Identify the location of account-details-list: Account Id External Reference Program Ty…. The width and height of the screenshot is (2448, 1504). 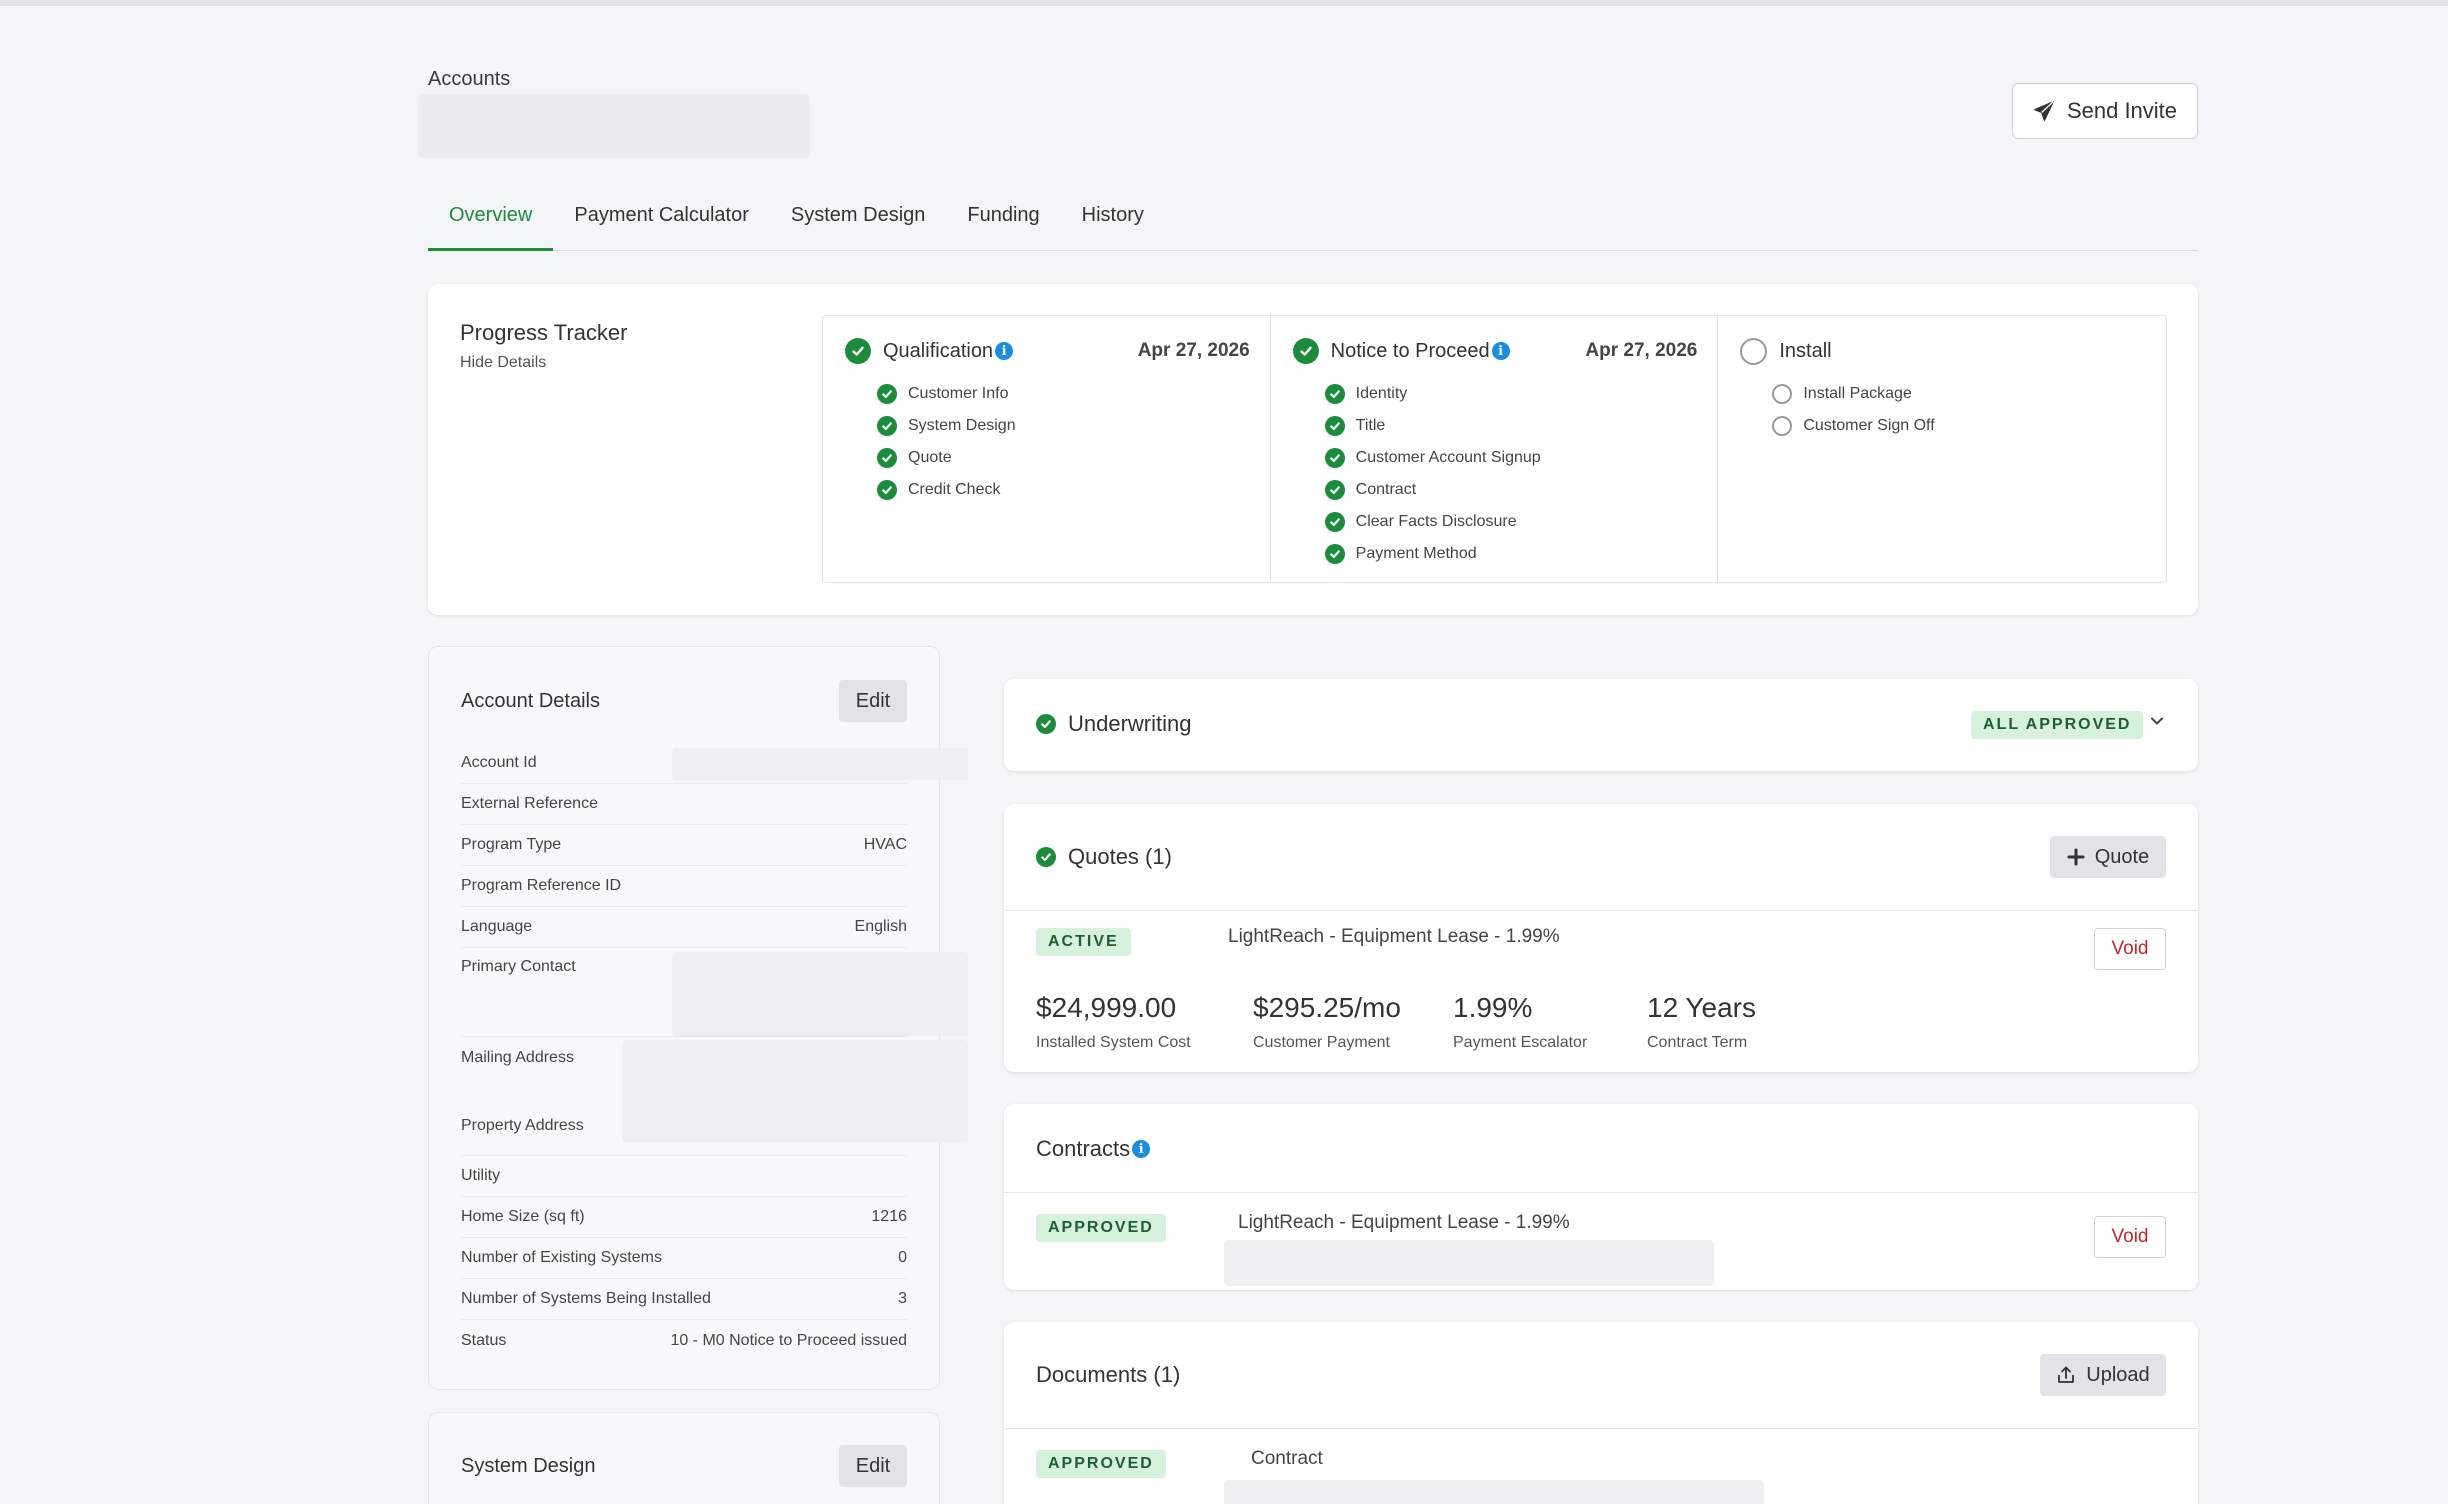
(684, 1052).